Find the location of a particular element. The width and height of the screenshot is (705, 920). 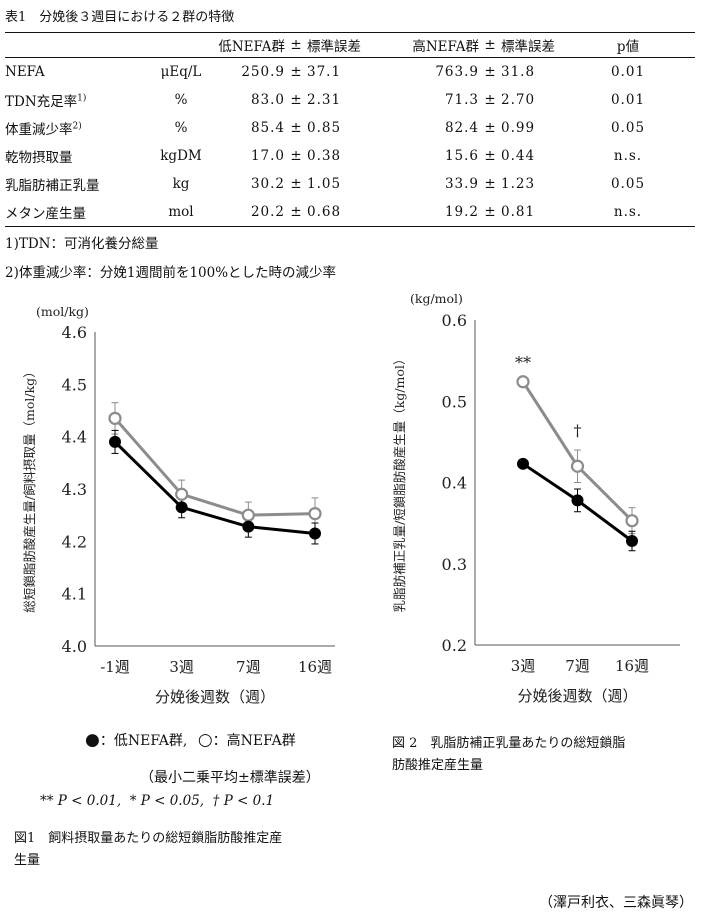

significance-marker: ** is located at coordinates (523, 362).